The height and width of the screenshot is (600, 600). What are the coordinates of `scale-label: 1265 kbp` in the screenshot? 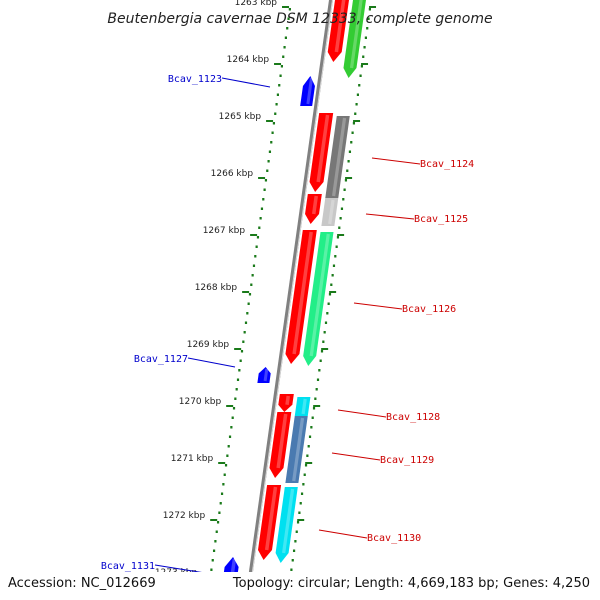 It's located at (240, 117).